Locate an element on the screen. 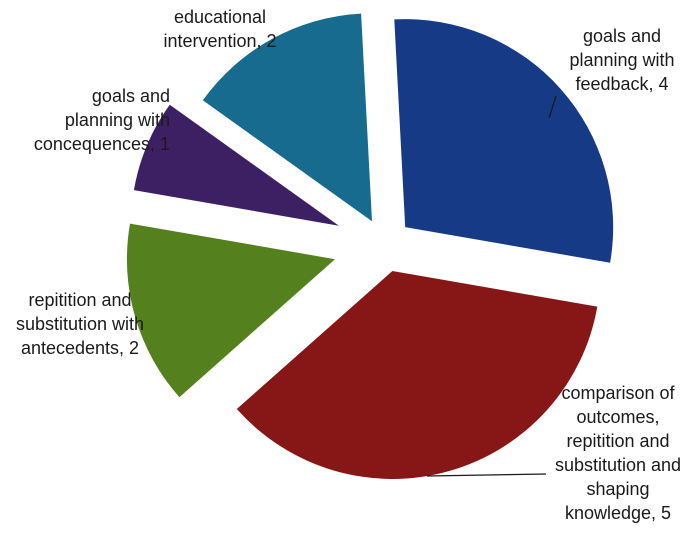  slice-label-educational-intervention: educational intervention, 2 is located at coordinates (220, 29).